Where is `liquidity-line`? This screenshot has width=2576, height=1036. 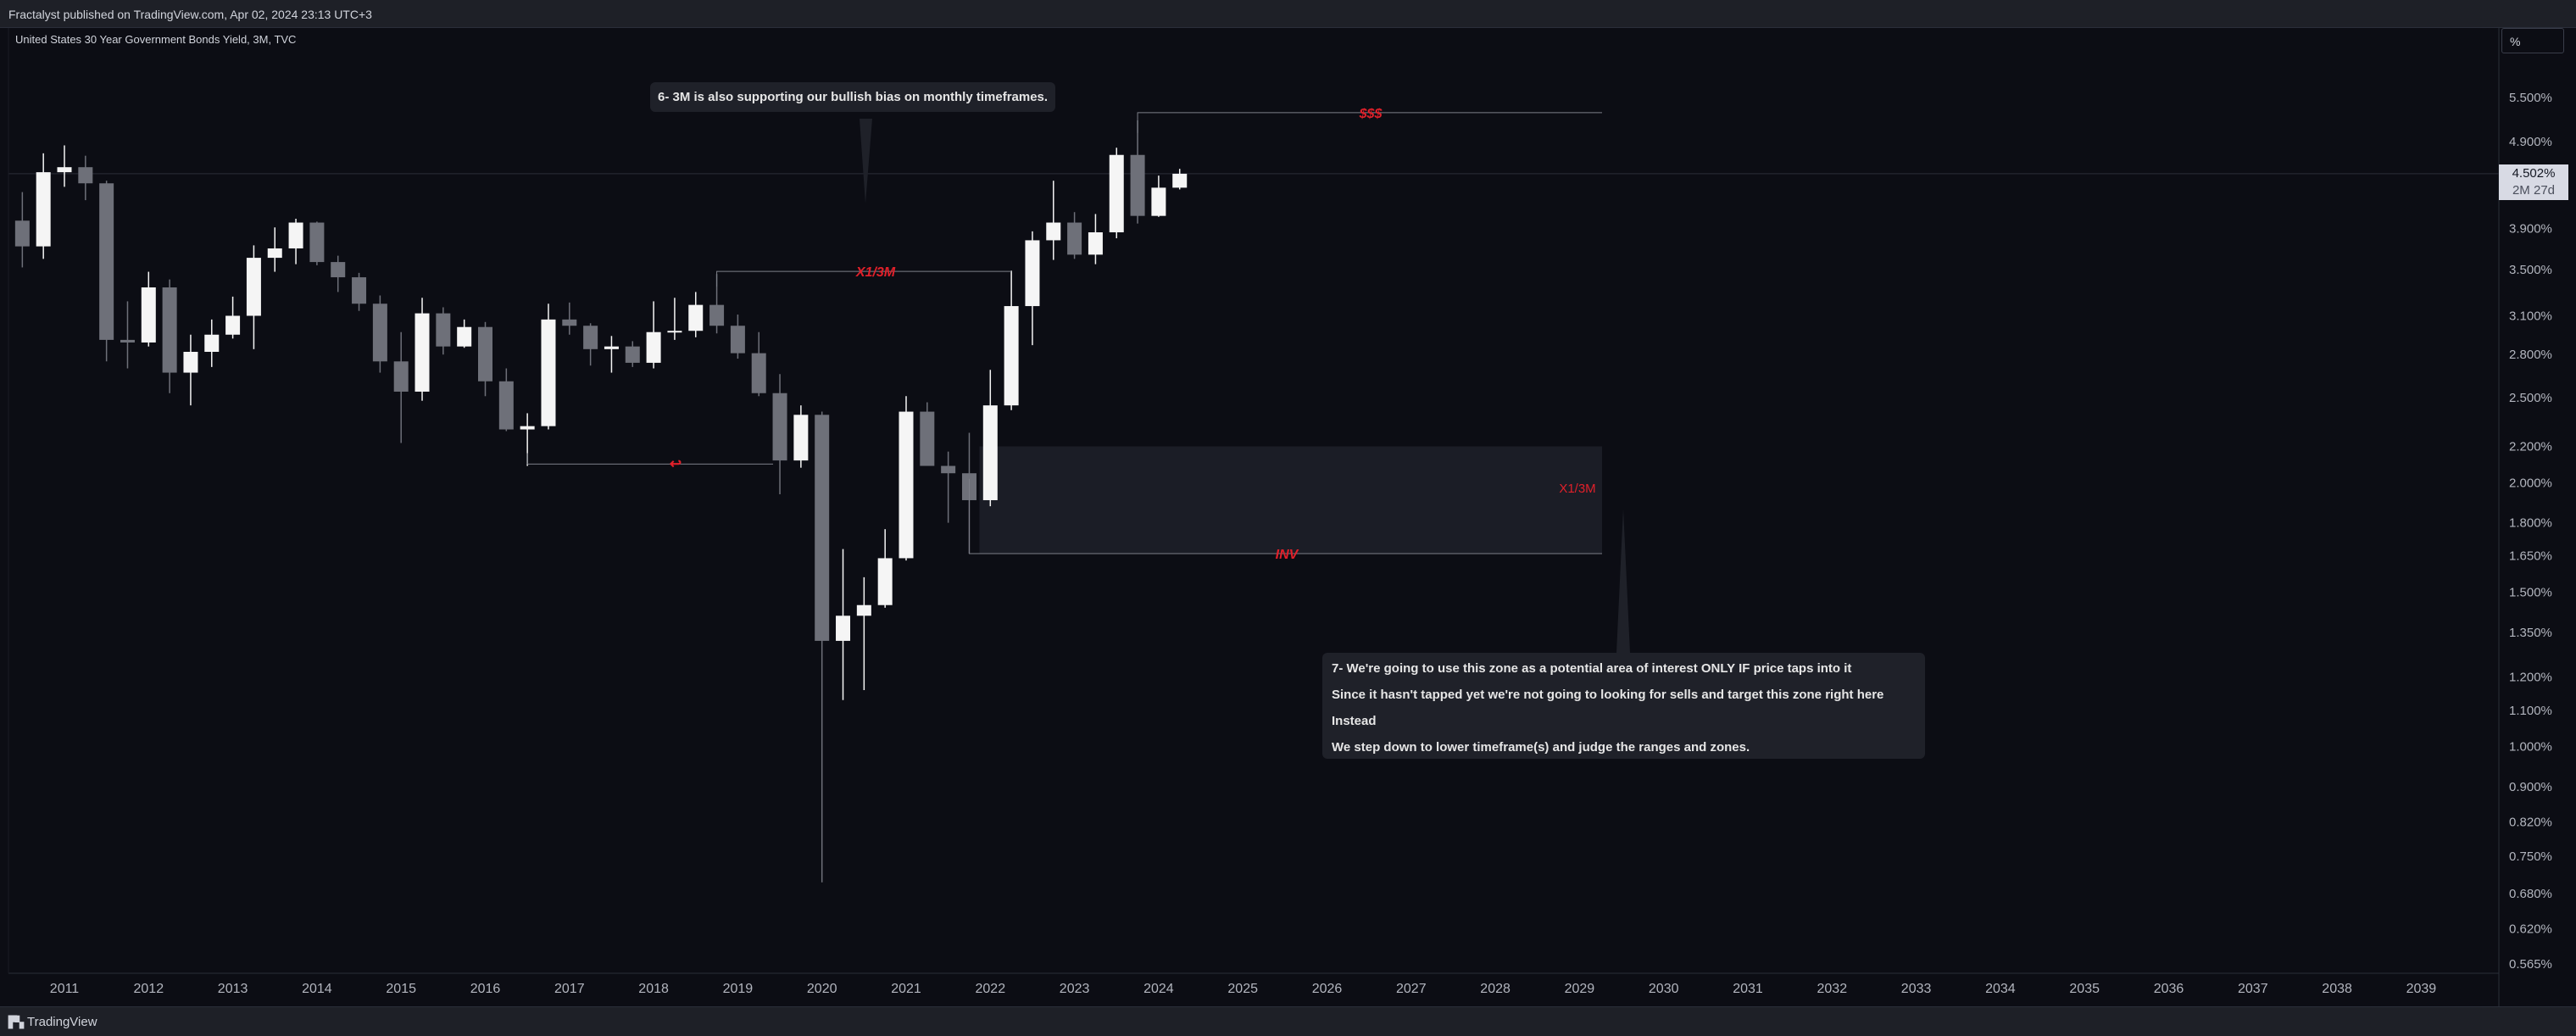
liquidity-line is located at coordinates (1369, 122).